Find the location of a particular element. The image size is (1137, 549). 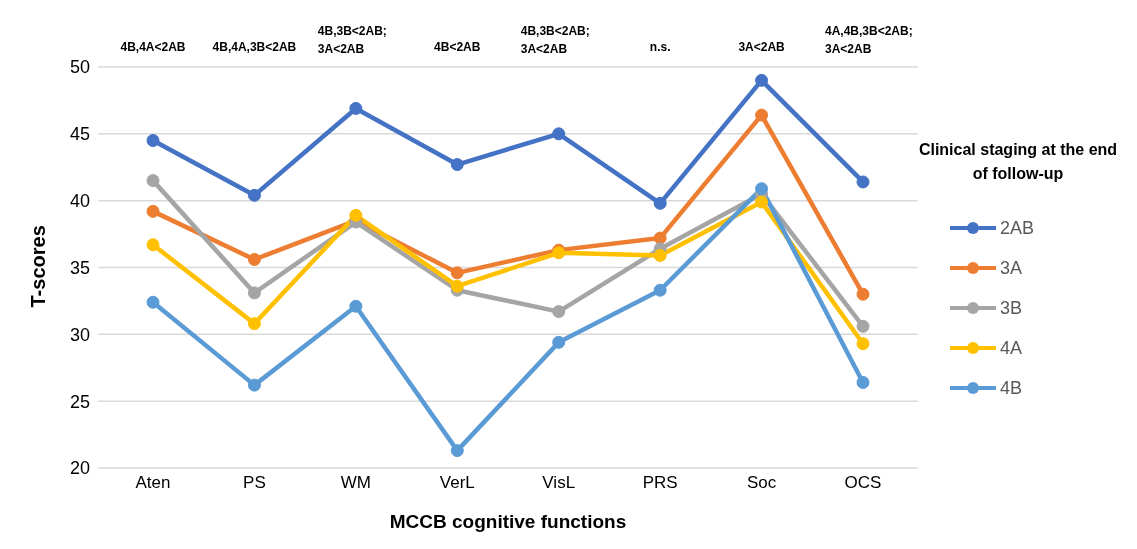

legend-label: 3A is located at coordinates (1011, 268).